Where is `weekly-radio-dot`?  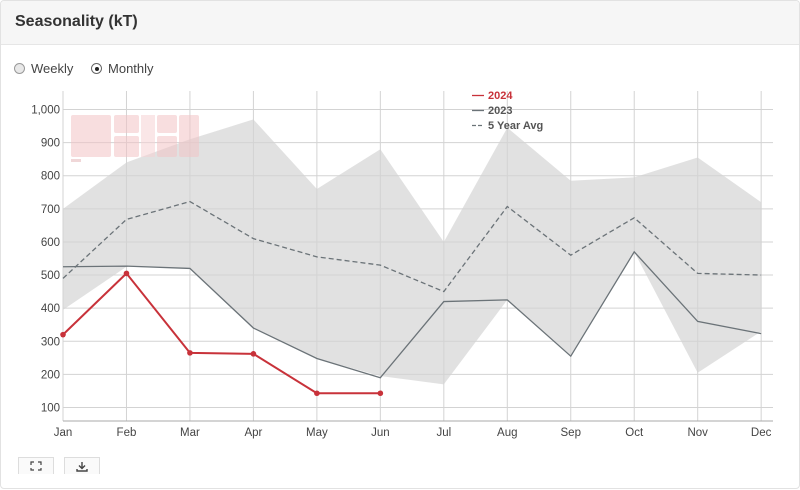
weekly-radio-dot is located at coordinates (19, 68).